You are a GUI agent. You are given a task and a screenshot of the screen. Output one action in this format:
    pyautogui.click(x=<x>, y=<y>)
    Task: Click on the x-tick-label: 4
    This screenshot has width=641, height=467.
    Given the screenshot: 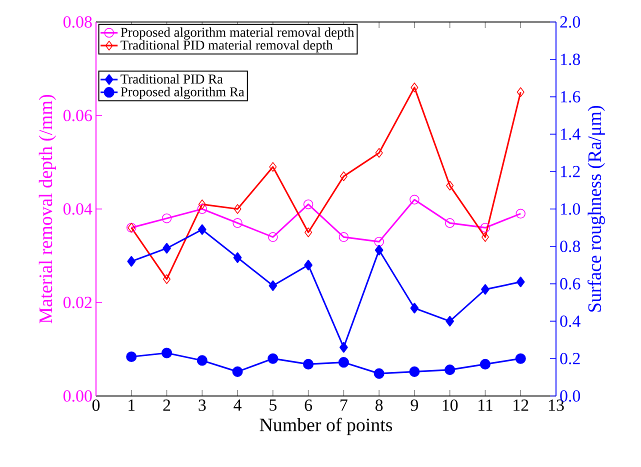 What is the action you would take?
    pyautogui.click(x=238, y=405)
    